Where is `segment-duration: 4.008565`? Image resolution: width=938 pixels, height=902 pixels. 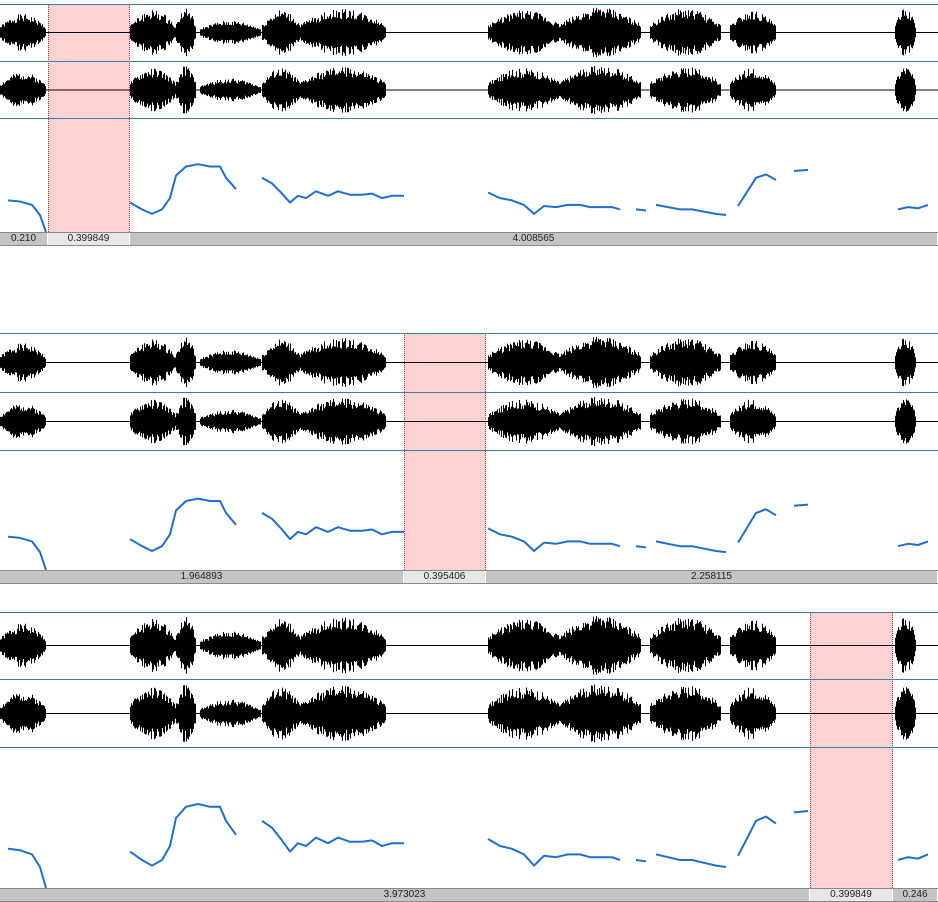
segment-duration: 4.008565 is located at coordinates (533, 238).